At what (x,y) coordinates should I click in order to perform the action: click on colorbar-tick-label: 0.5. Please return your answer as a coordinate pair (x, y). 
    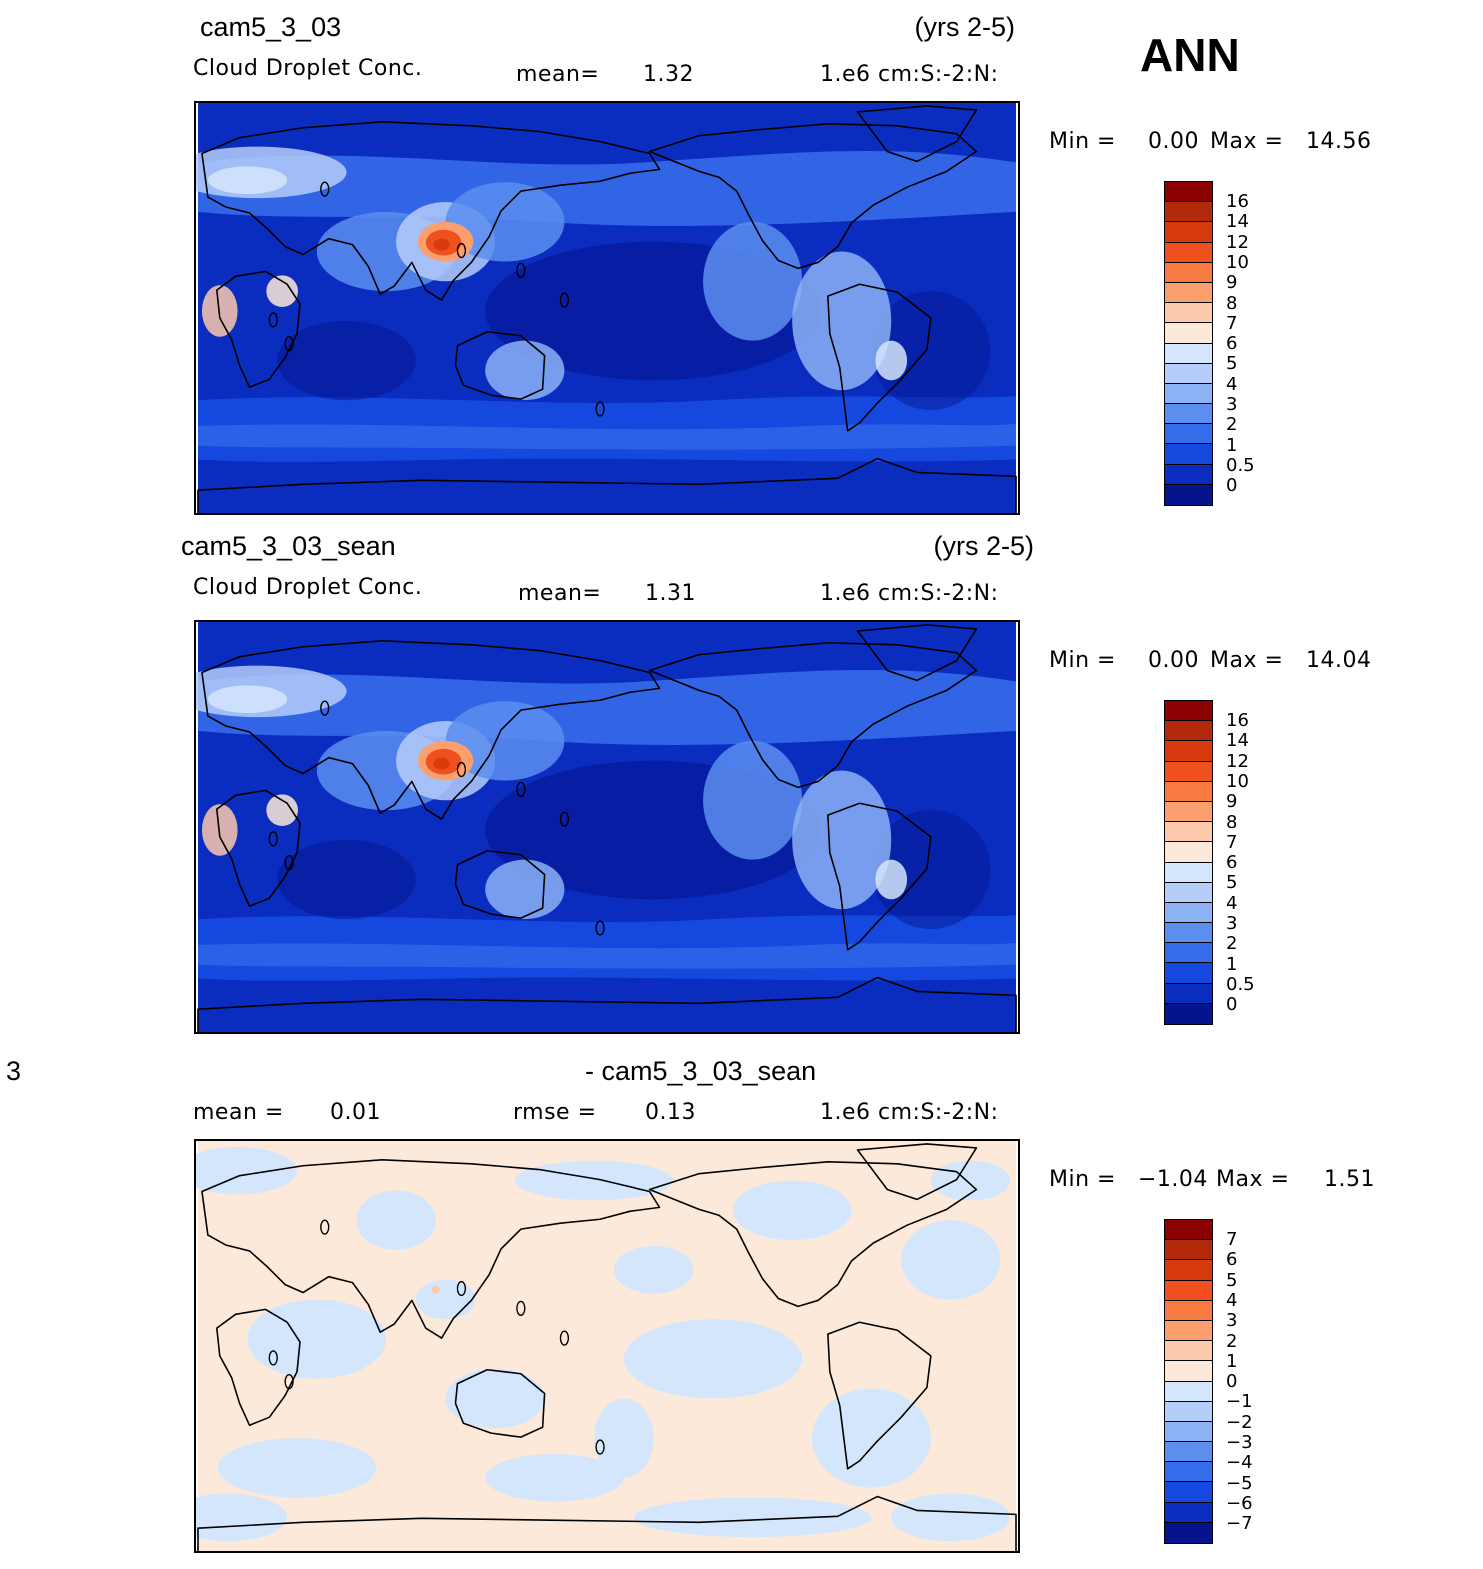
    Looking at the image, I should click on (1240, 465).